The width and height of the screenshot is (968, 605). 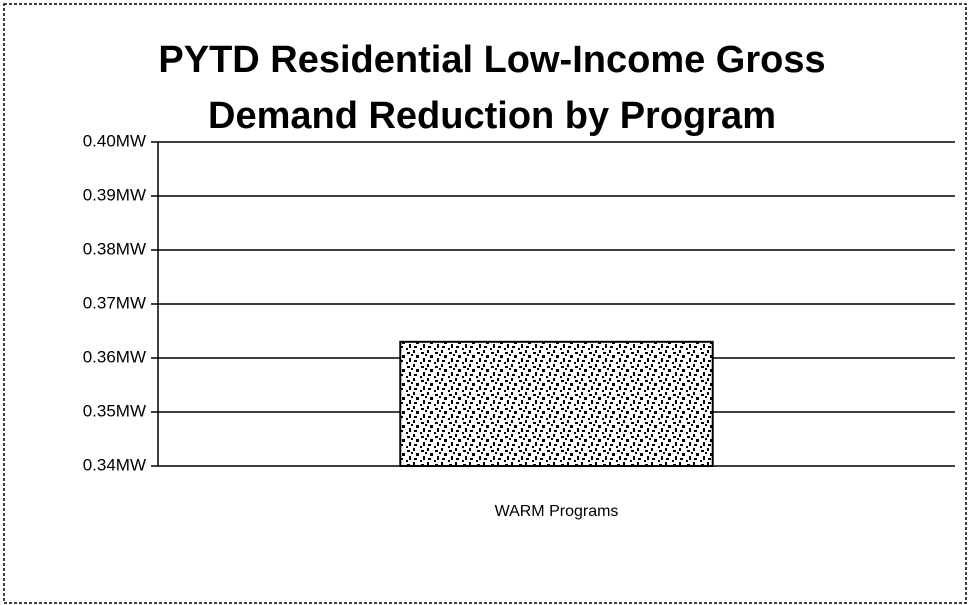 What do you see at coordinates (557, 511) in the screenshot?
I see `x-tick-label: WARM Programs` at bounding box center [557, 511].